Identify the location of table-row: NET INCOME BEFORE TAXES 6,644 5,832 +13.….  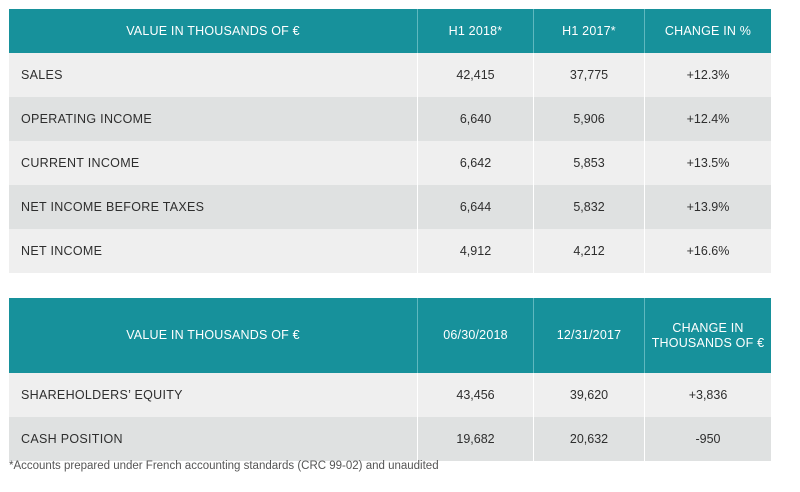
(390, 207).